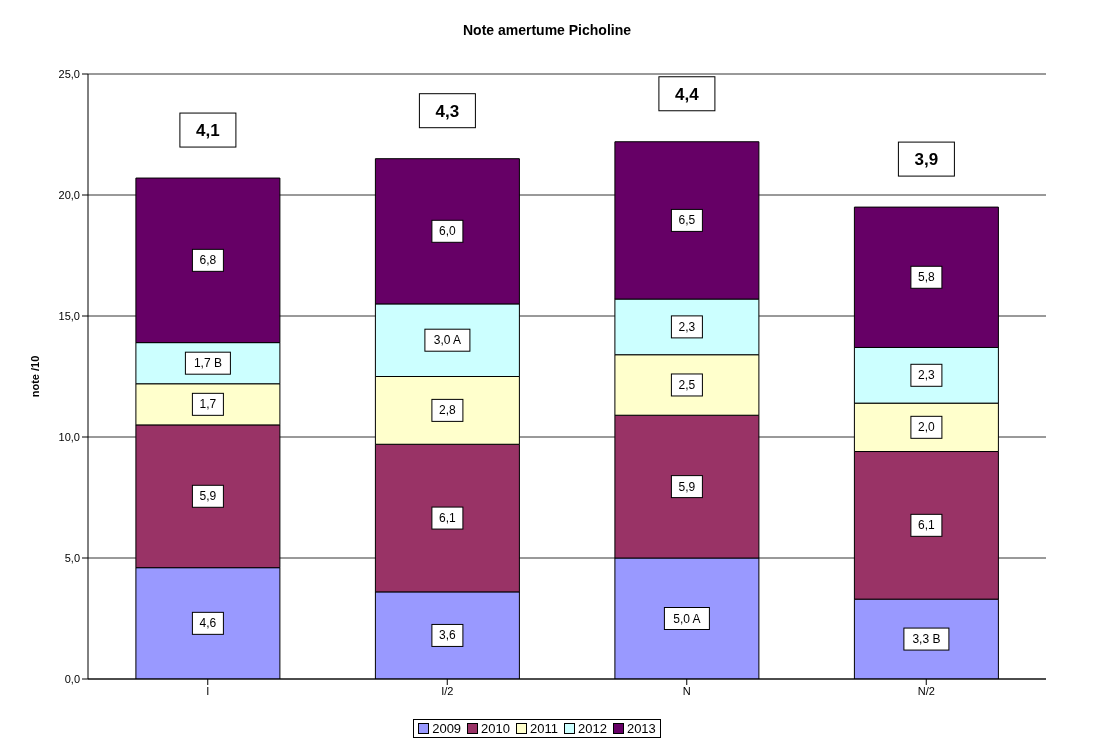  I want to click on legend-label: 2010, so click(496, 728).